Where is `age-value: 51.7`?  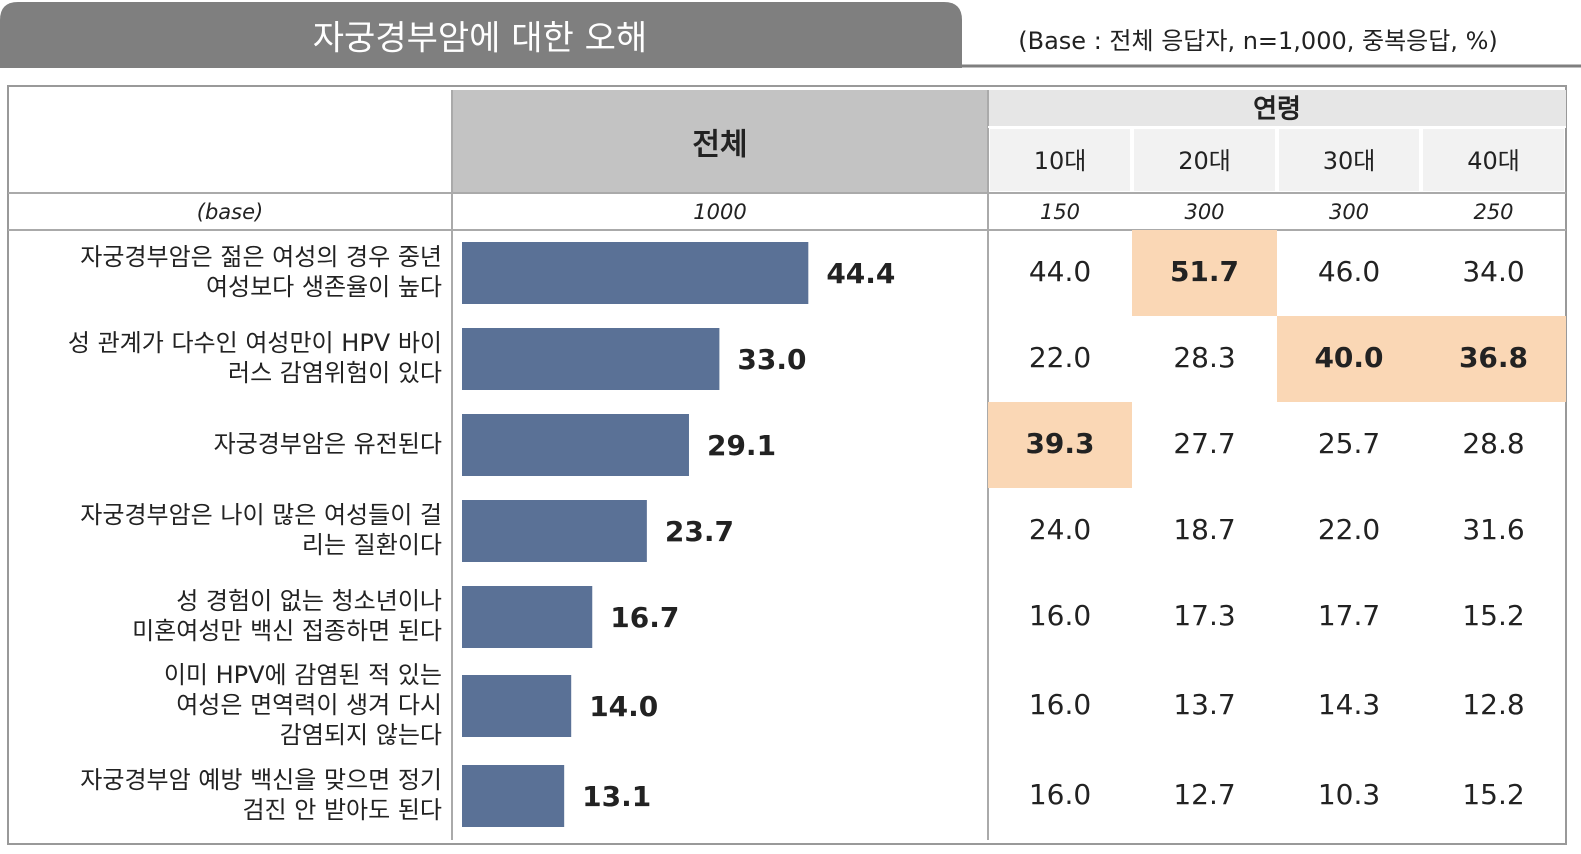 age-value: 51.7 is located at coordinates (1204, 271).